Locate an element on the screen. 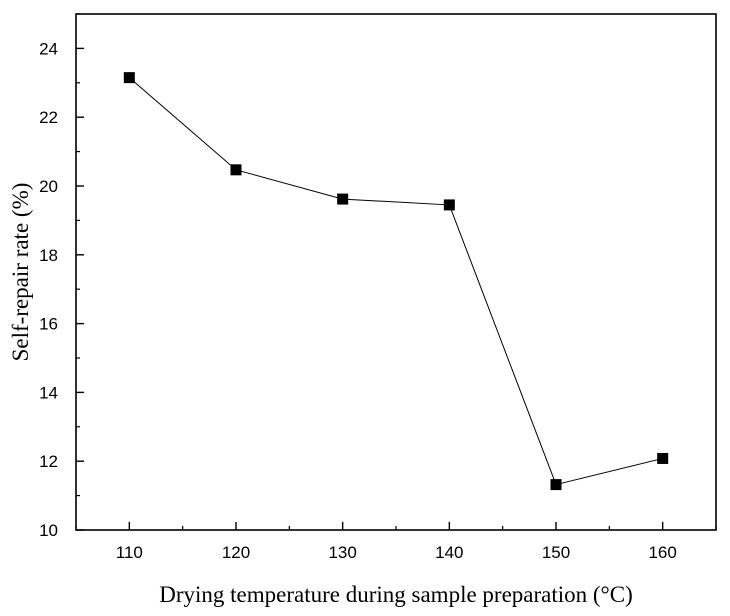 This screenshot has width=730, height=616. x-tick-label: 130 is located at coordinates (342, 552).